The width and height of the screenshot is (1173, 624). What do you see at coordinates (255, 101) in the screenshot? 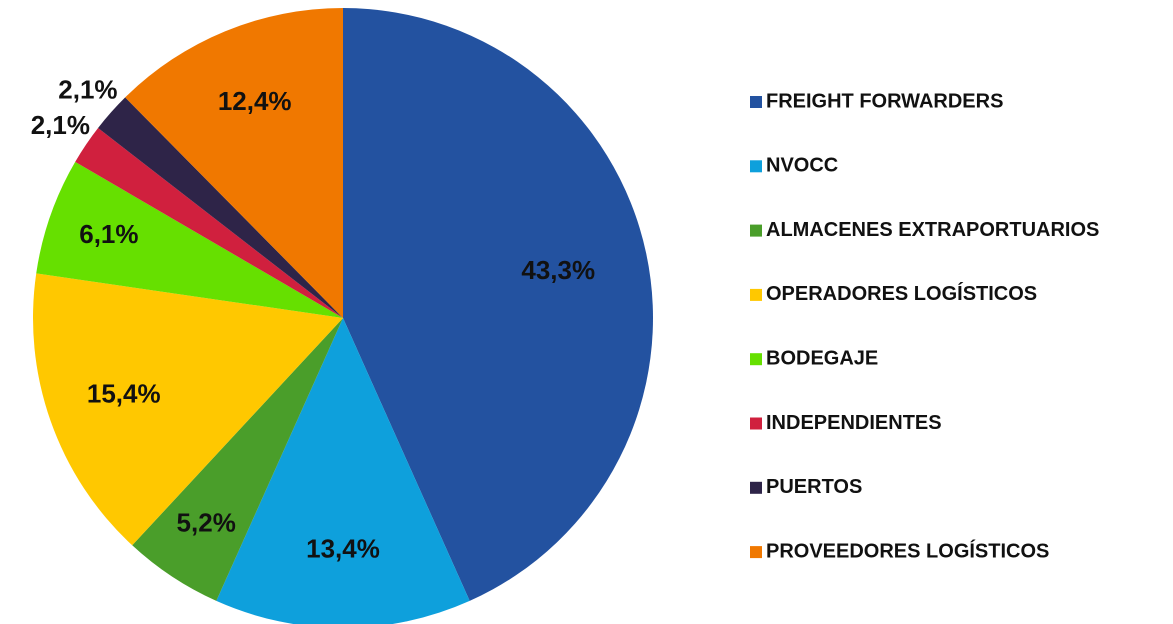
I see `data-label: 12,4%` at bounding box center [255, 101].